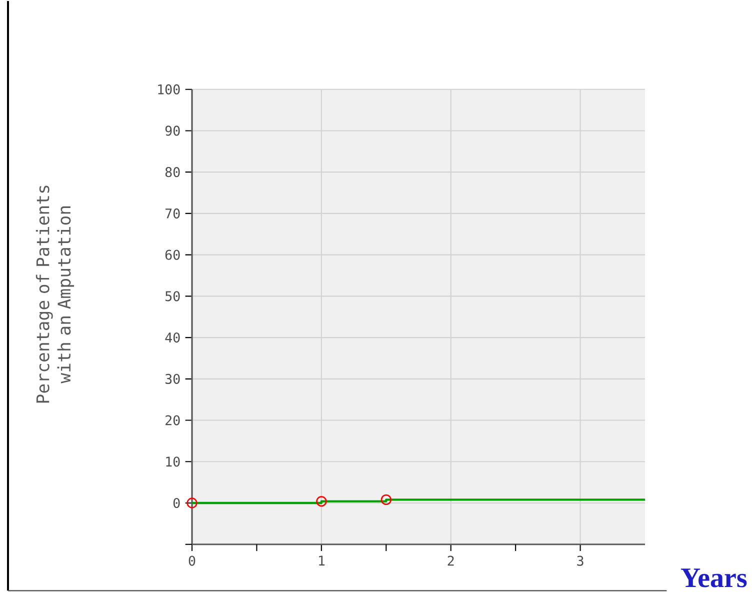 This screenshot has width=752, height=604. I want to click on y-tick-label: 10, so click(173, 461).